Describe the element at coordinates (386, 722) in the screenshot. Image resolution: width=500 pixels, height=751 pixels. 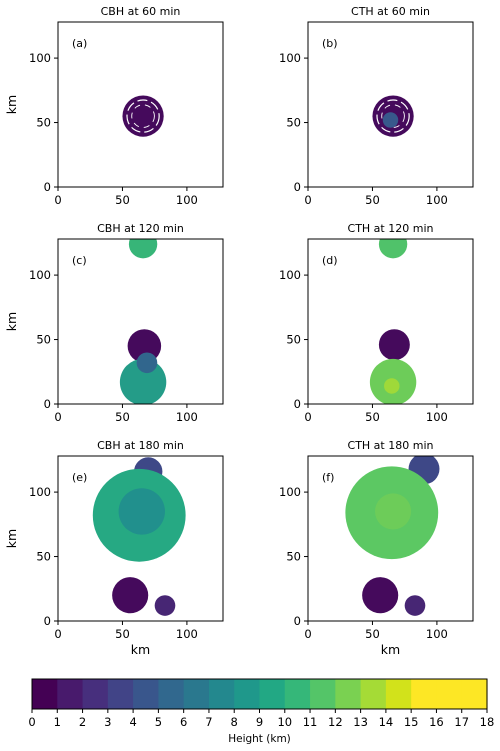
I see `colorbar-tick-label: 14` at that location.